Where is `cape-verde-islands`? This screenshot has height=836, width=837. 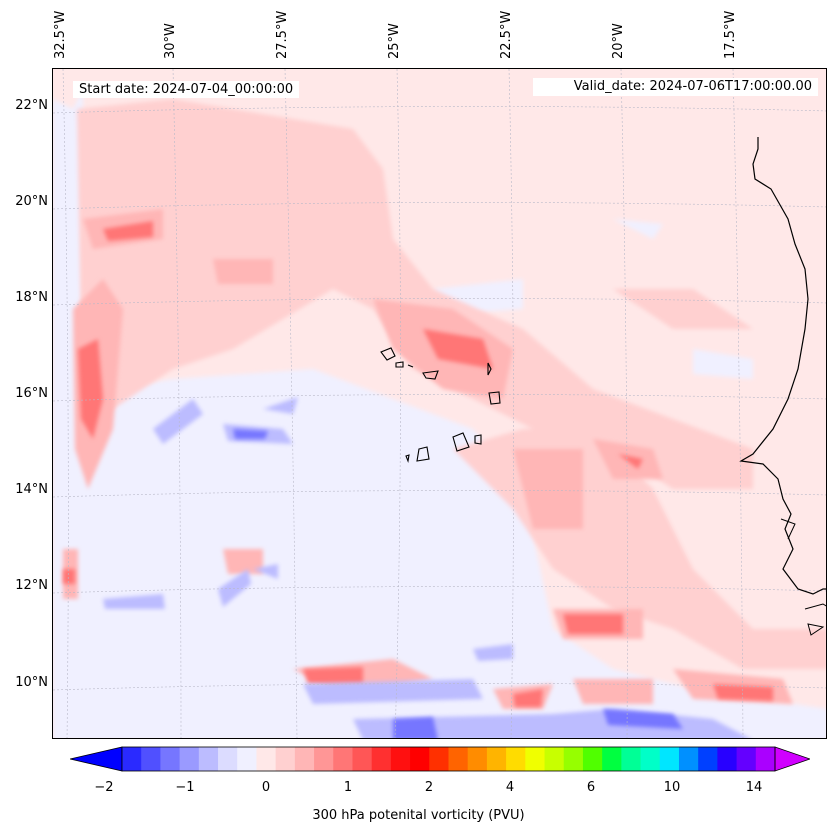 cape-verde-islands is located at coordinates (440, 405).